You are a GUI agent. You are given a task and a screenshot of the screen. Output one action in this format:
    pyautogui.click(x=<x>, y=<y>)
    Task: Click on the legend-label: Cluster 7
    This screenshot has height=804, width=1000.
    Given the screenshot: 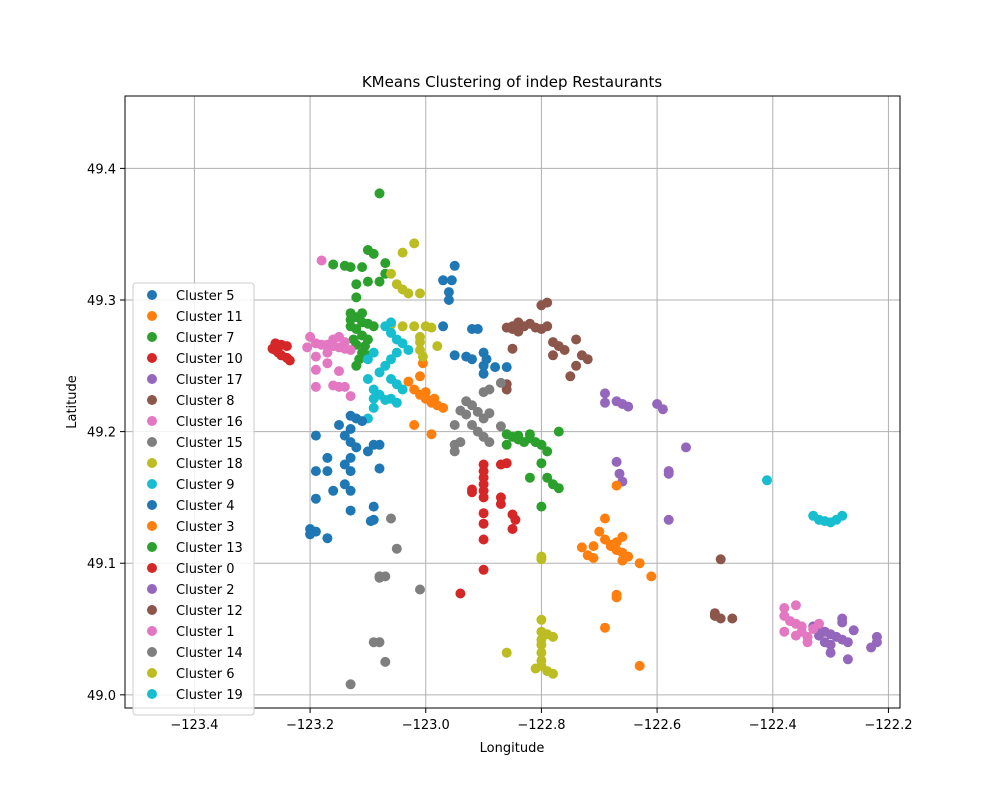 What is the action you would take?
    pyautogui.click(x=205, y=338)
    